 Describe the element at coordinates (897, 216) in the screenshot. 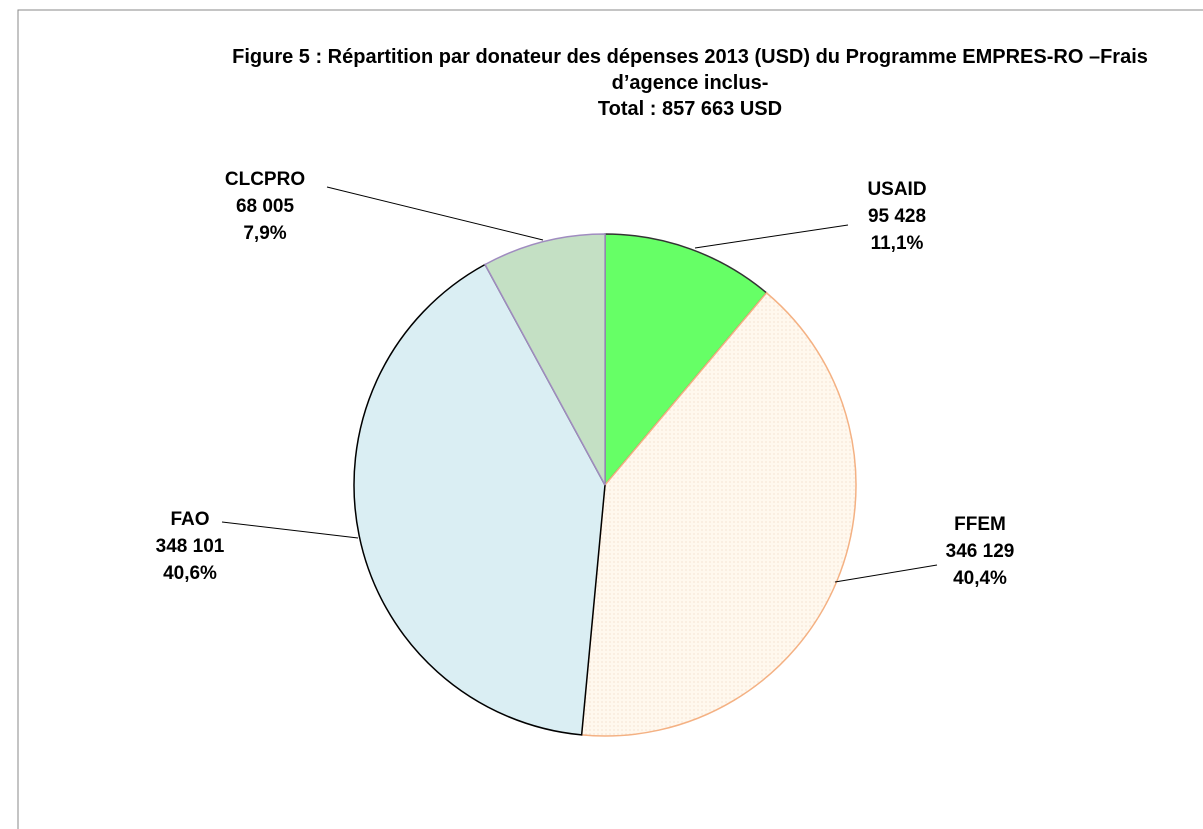

I see `slice-value: 95 428` at that location.